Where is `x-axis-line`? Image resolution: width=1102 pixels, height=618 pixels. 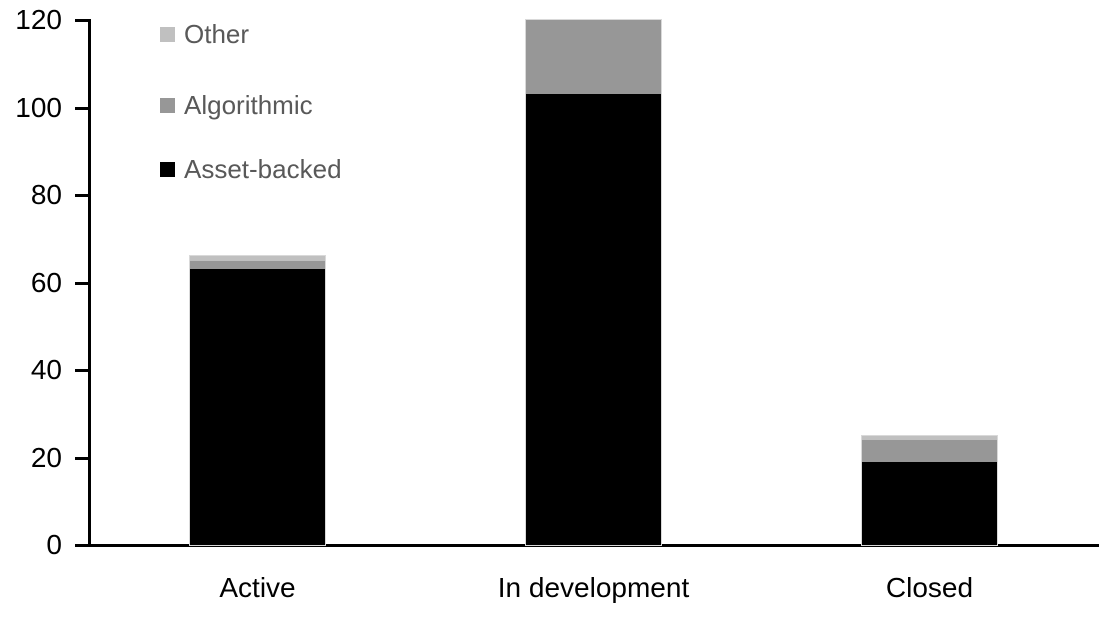 x-axis-line is located at coordinates (593, 545).